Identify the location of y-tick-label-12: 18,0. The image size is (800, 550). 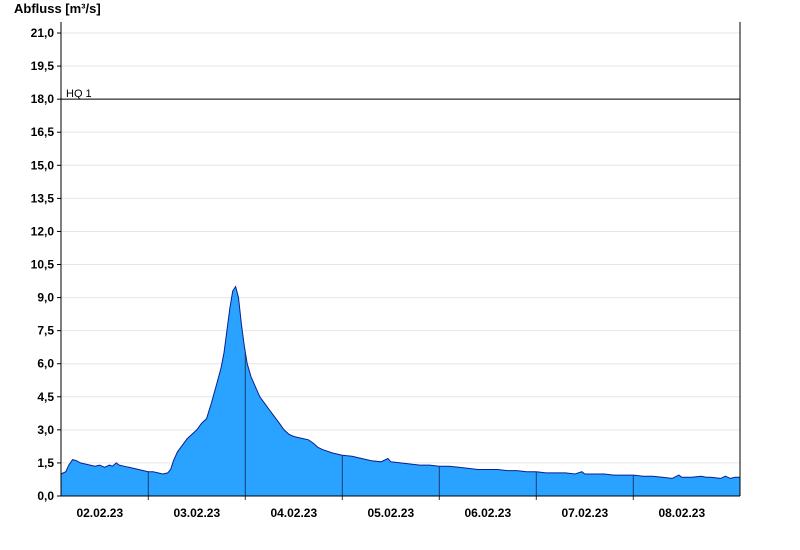
(43, 99).